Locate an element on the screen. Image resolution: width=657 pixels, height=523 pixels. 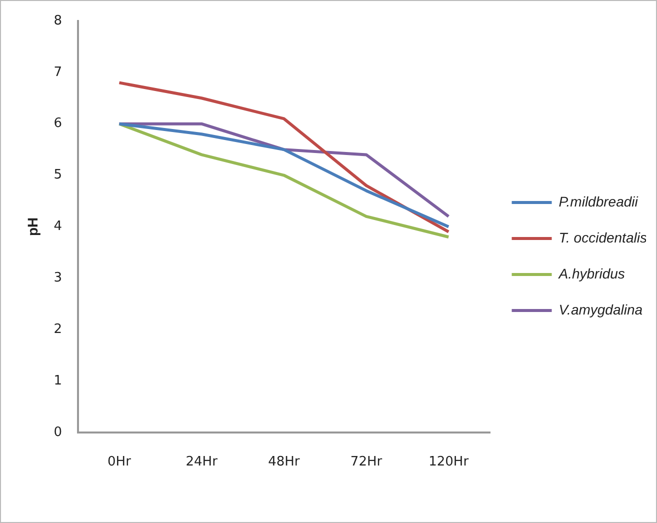
y-tick-label: 0 is located at coordinates (58, 432).